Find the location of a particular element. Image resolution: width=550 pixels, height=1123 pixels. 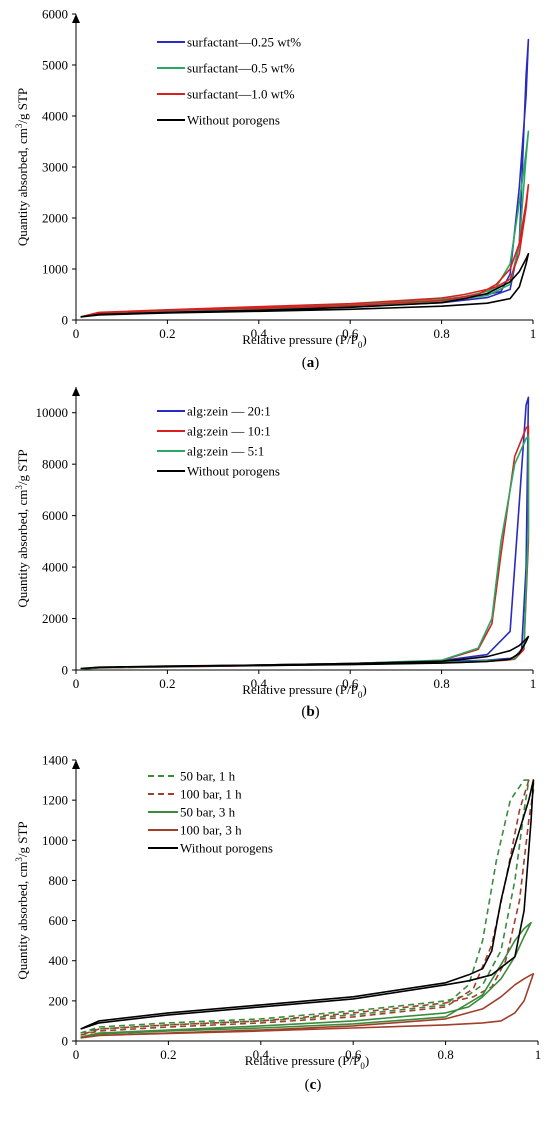

panel-caption: (b) is located at coordinates (310, 712).